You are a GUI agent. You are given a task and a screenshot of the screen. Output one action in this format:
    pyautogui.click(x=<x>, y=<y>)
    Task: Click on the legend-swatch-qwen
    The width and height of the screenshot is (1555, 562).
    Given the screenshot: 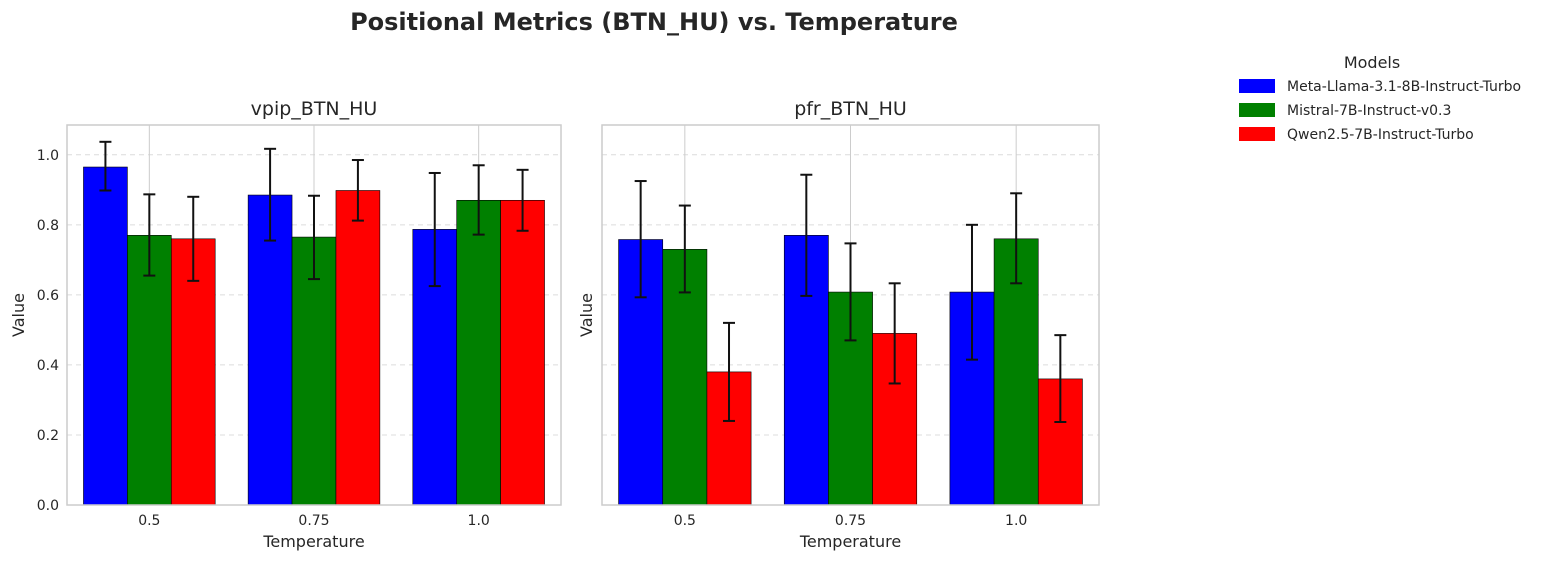 What is the action you would take?
    pyautogui.click(x=1257, y=134)
    